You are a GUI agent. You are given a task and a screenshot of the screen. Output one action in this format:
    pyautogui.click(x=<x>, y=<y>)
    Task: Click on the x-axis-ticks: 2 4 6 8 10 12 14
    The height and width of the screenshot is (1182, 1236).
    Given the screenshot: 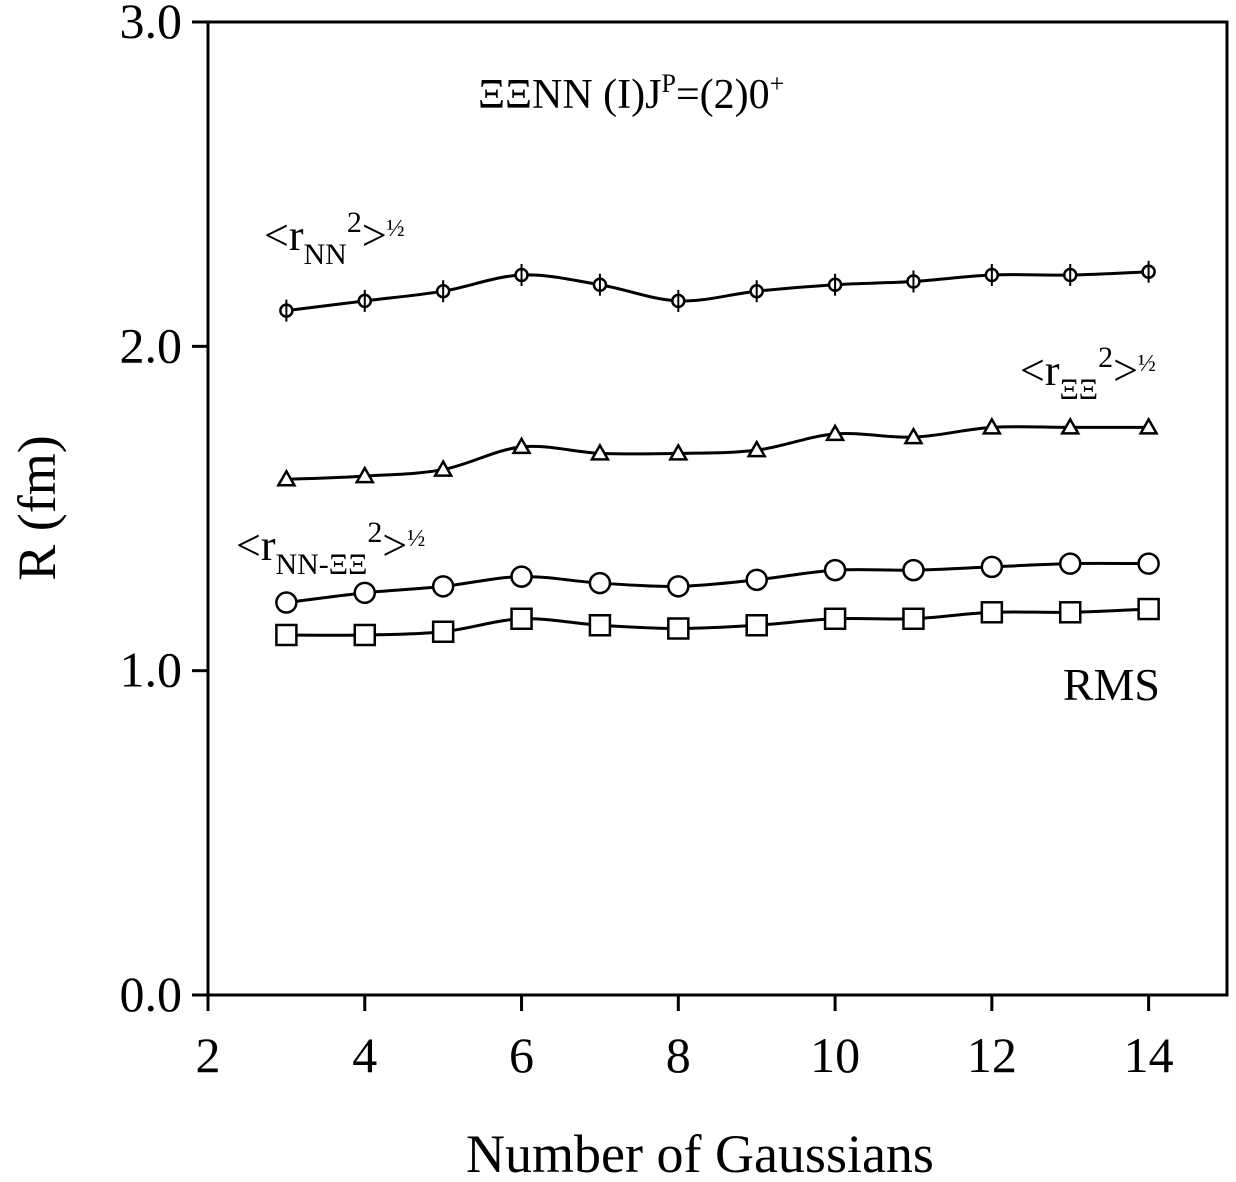 What is the action you would take?
    pyautogui.click(x=685, y=1039)
    